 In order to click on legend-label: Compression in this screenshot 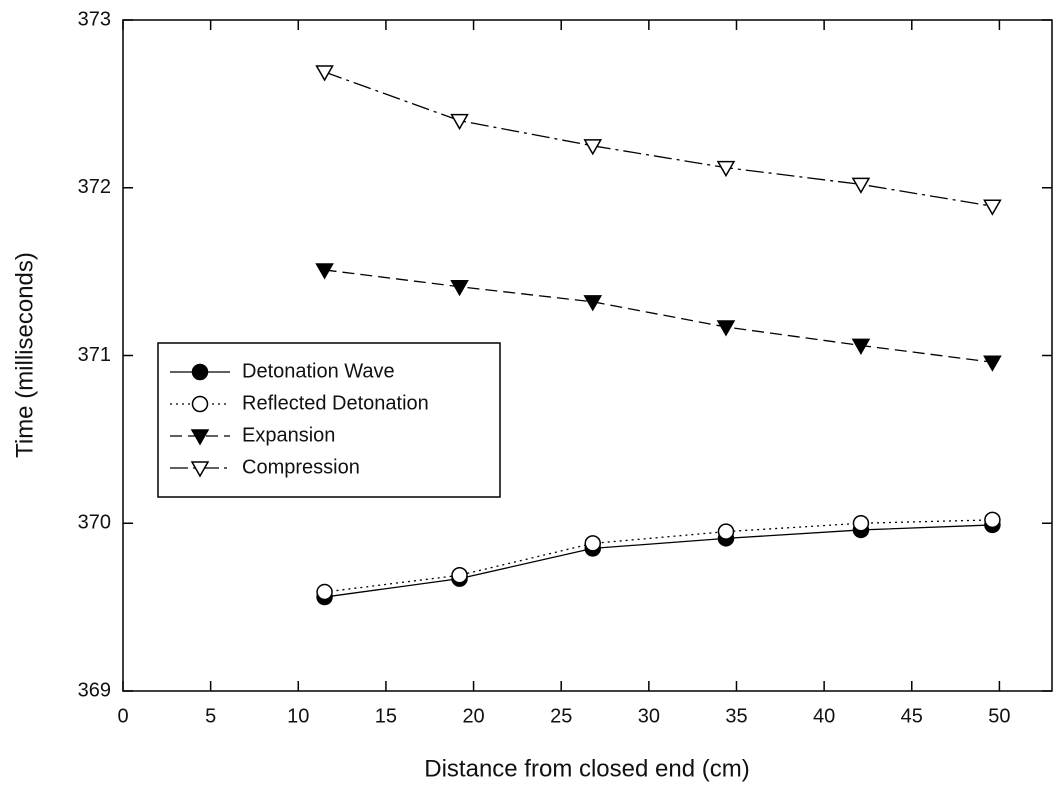, I will do `click(301, 467)`.